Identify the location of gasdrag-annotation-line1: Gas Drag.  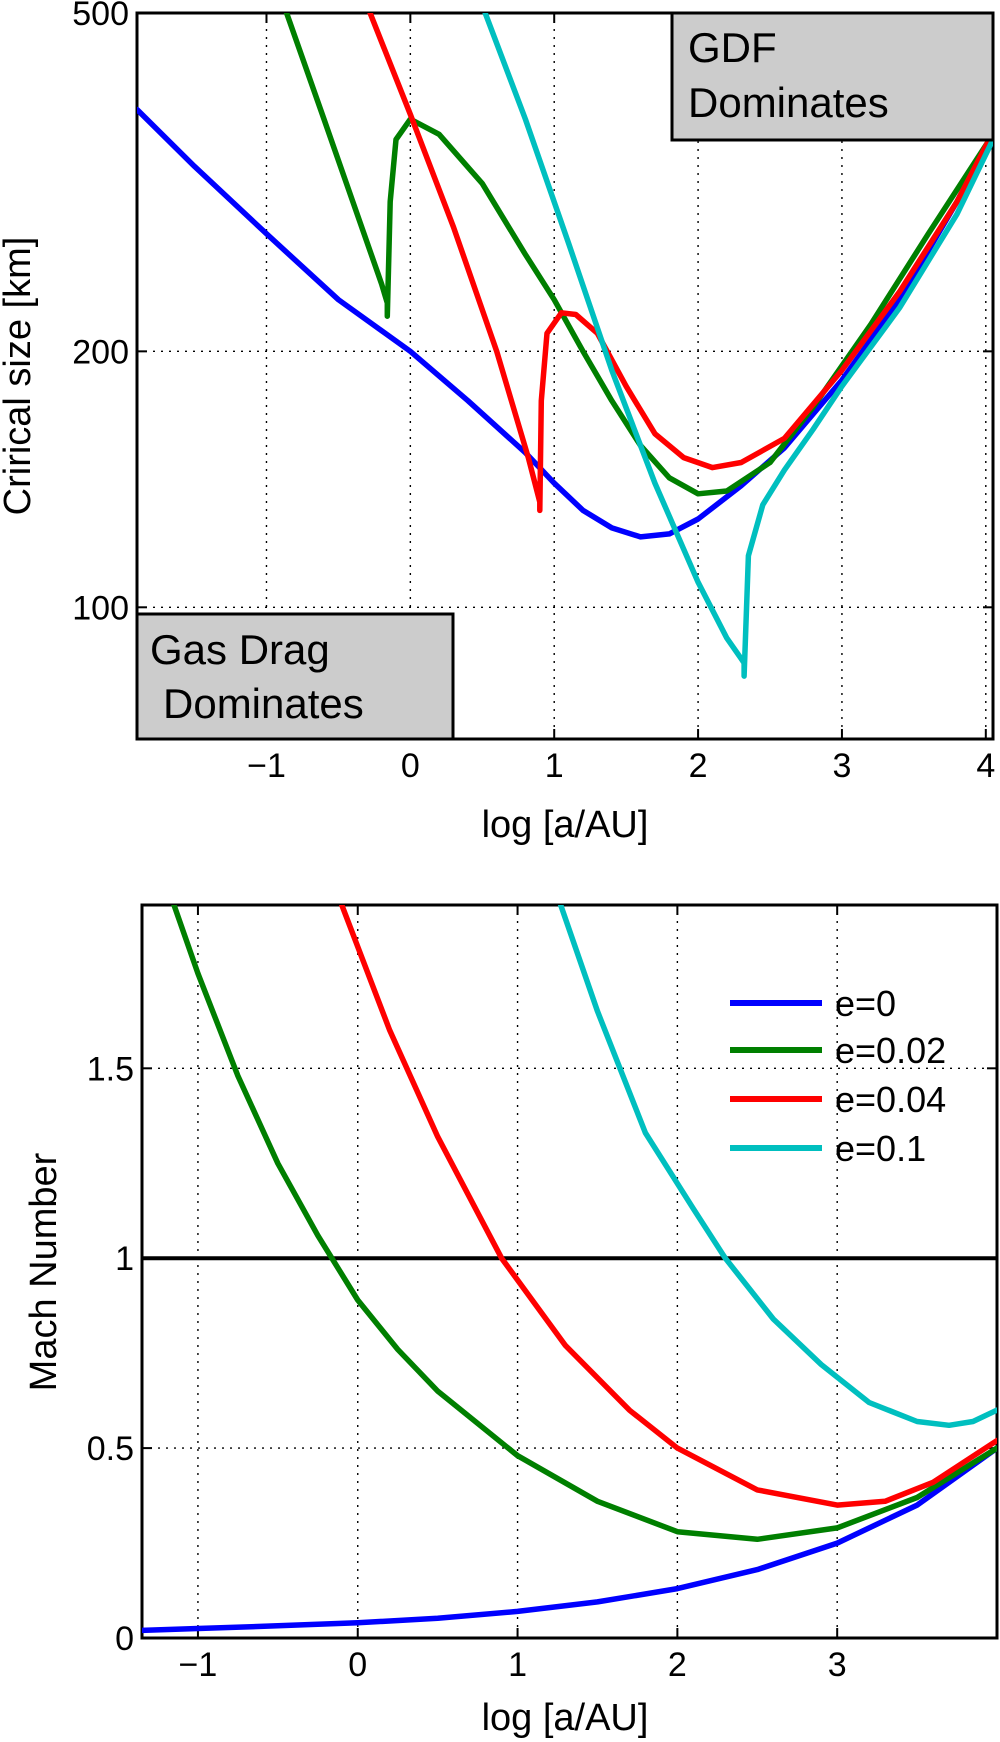
(240, 649).